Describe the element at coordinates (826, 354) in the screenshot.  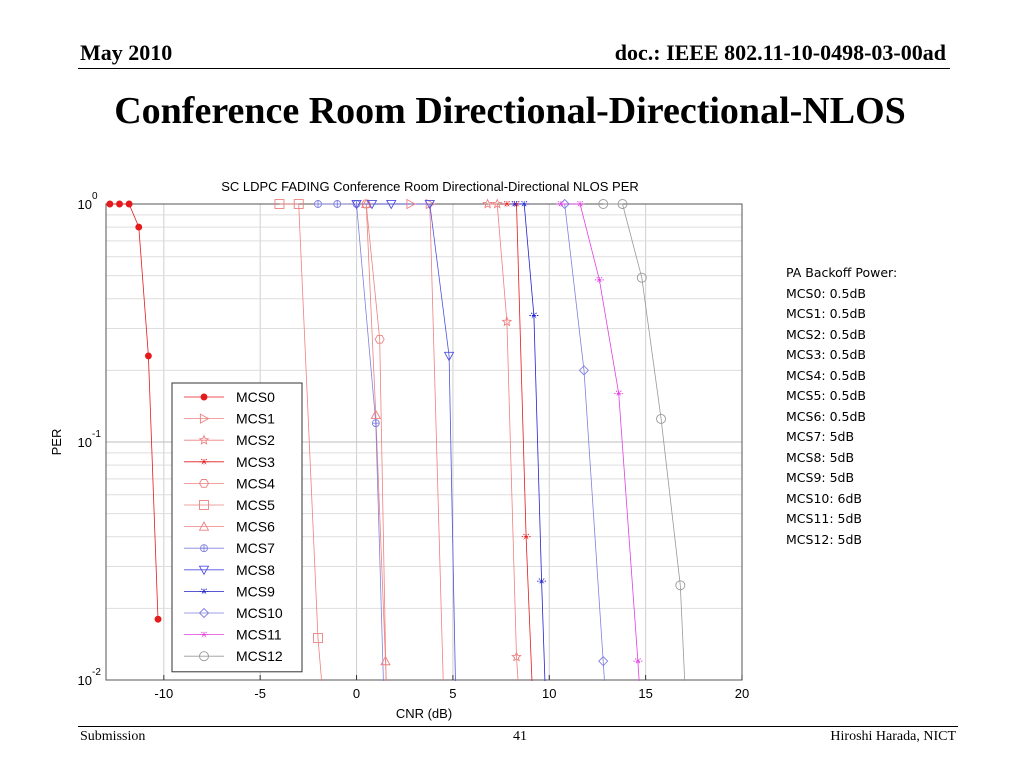
I see `note-line: MCS3: 0.5dB` at that location.